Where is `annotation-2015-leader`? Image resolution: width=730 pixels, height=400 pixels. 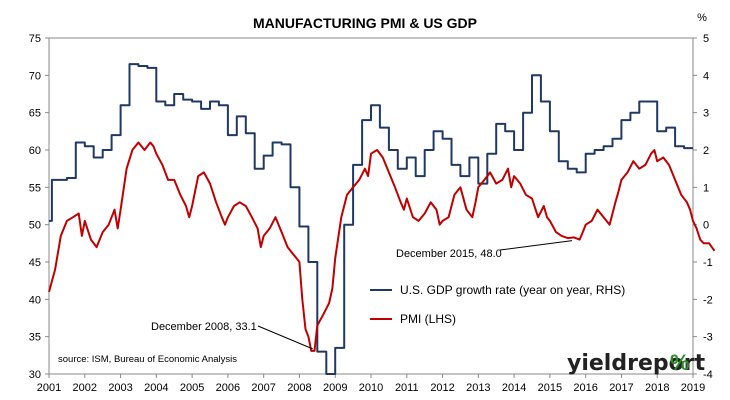 annotation-2015-leader is located at coordinates (536, 245).